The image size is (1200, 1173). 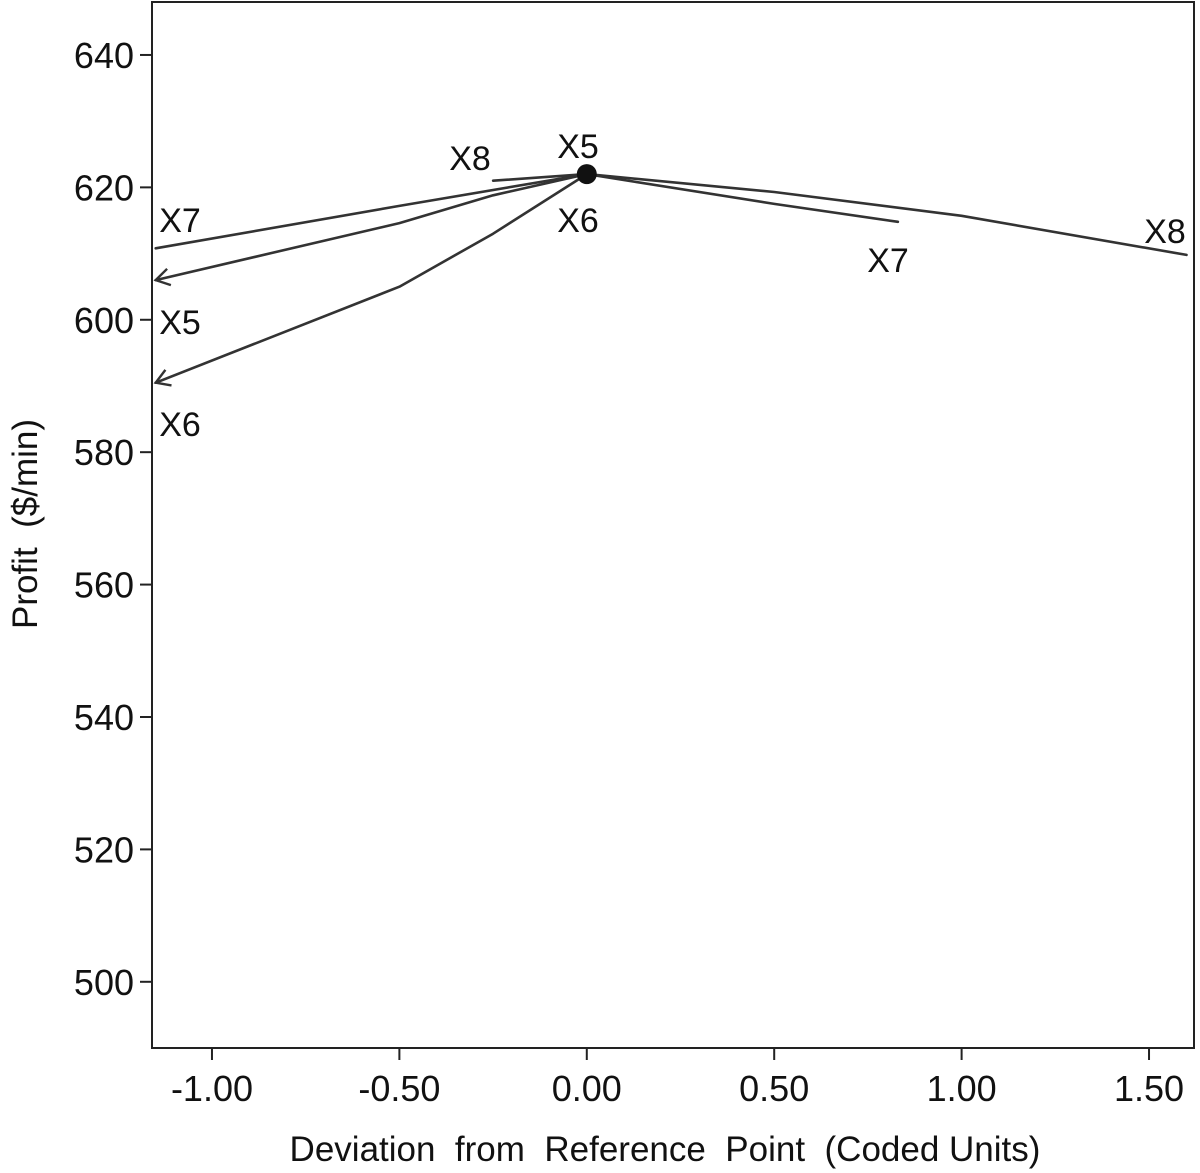 What do you see at coordinates (587, 1088) in the screenshot?
I see `x-tick-label: 0.00` at bounding box center [587, 1088].